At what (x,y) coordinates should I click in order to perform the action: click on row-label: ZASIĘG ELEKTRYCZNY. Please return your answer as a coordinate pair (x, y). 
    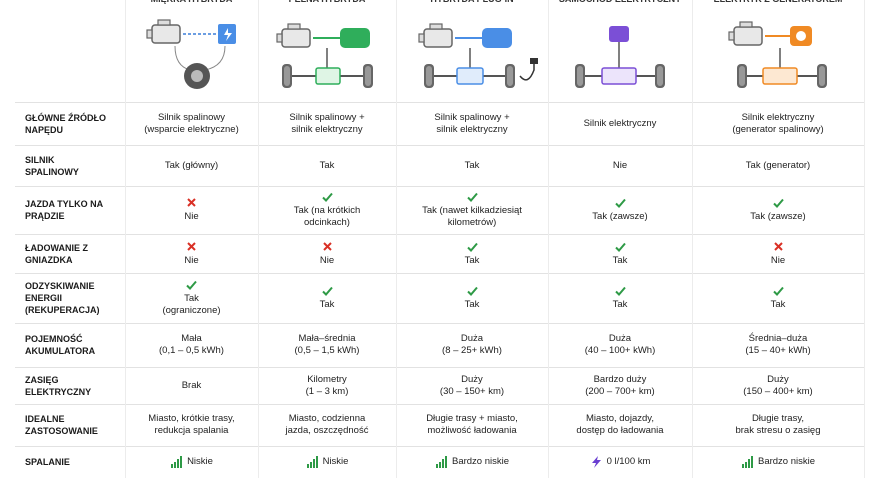
    Looking at the image, I should click on (70, 385).